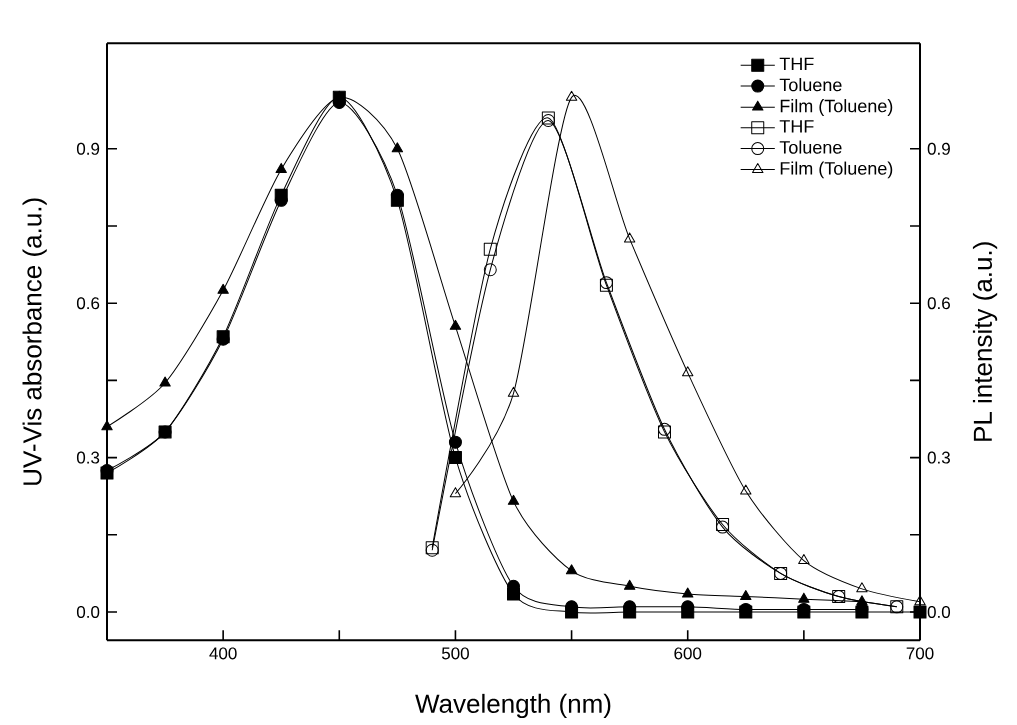 Image resolution: width=1017 pixels, height=725 pixels. I want to click on y2-axis-title: PL intensity (a.u.), so click(985, 341).